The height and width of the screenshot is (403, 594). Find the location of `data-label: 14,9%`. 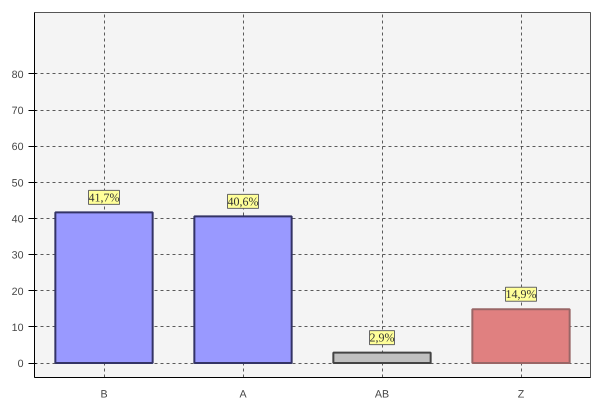

data-label: 14,9% is located at coordinates (521, 294).